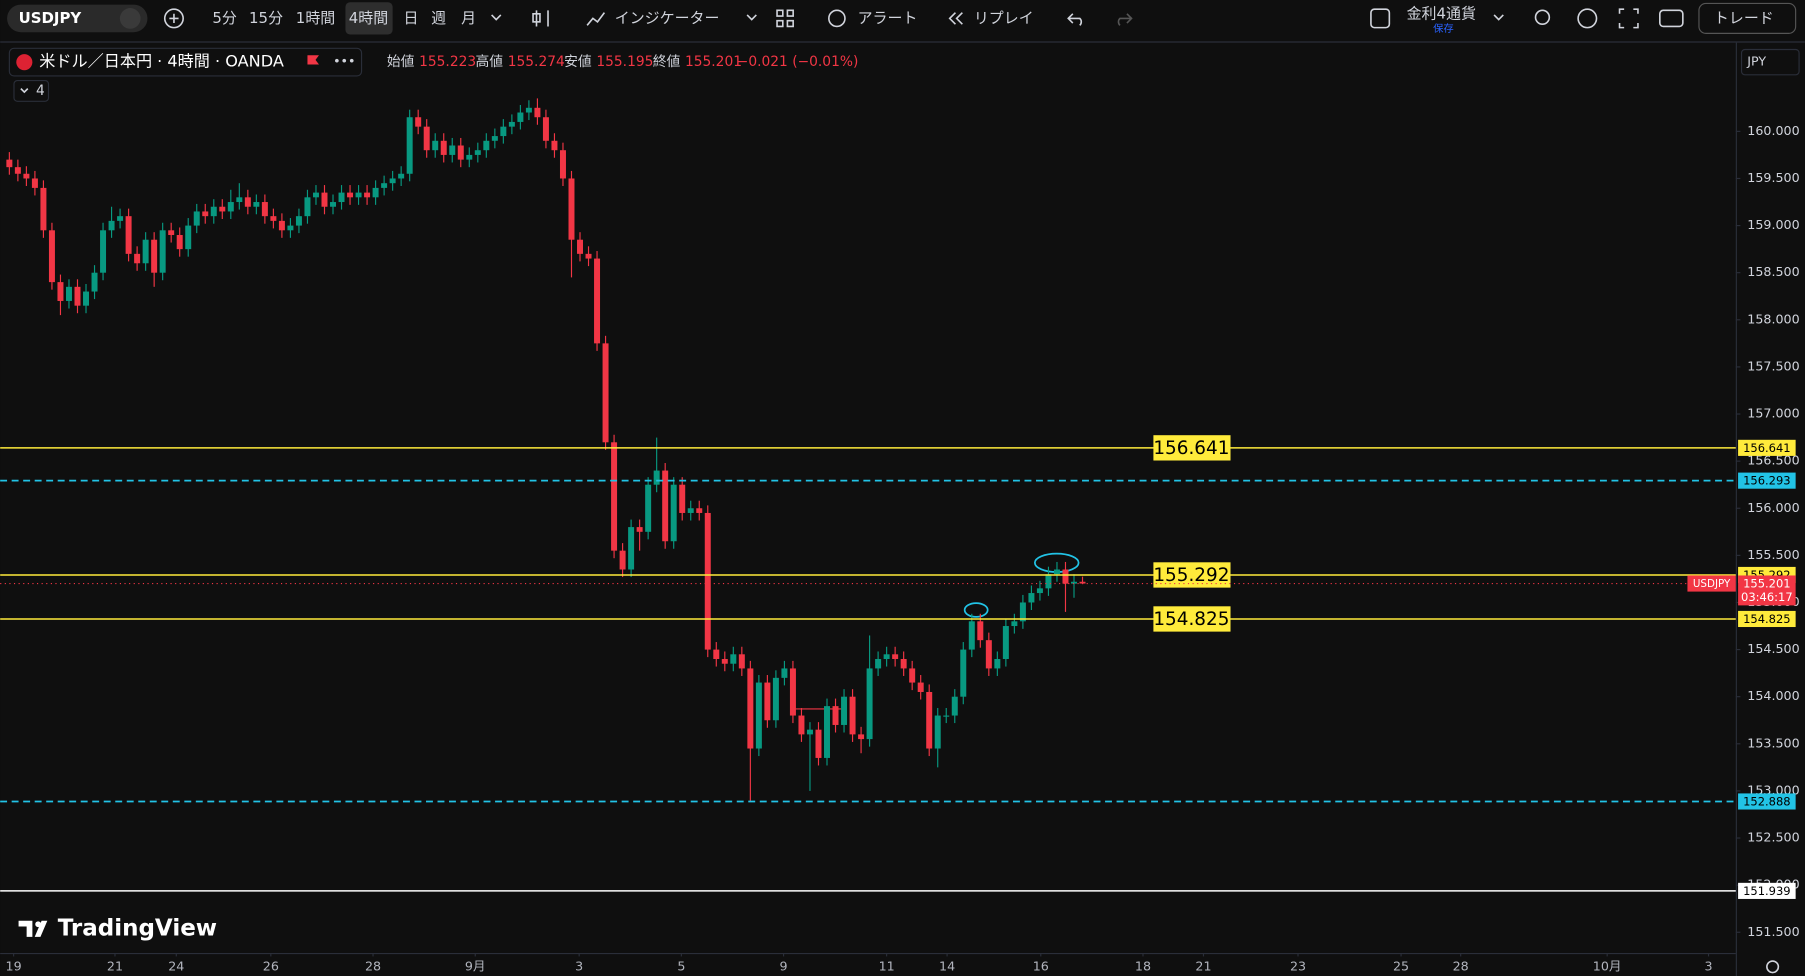 Image resolution: width=1805 pixels, height=976 pixels. Describe the element at coordinates (24, 91) in the screenshot. I see `indicator-toggle-chevron` at that location.